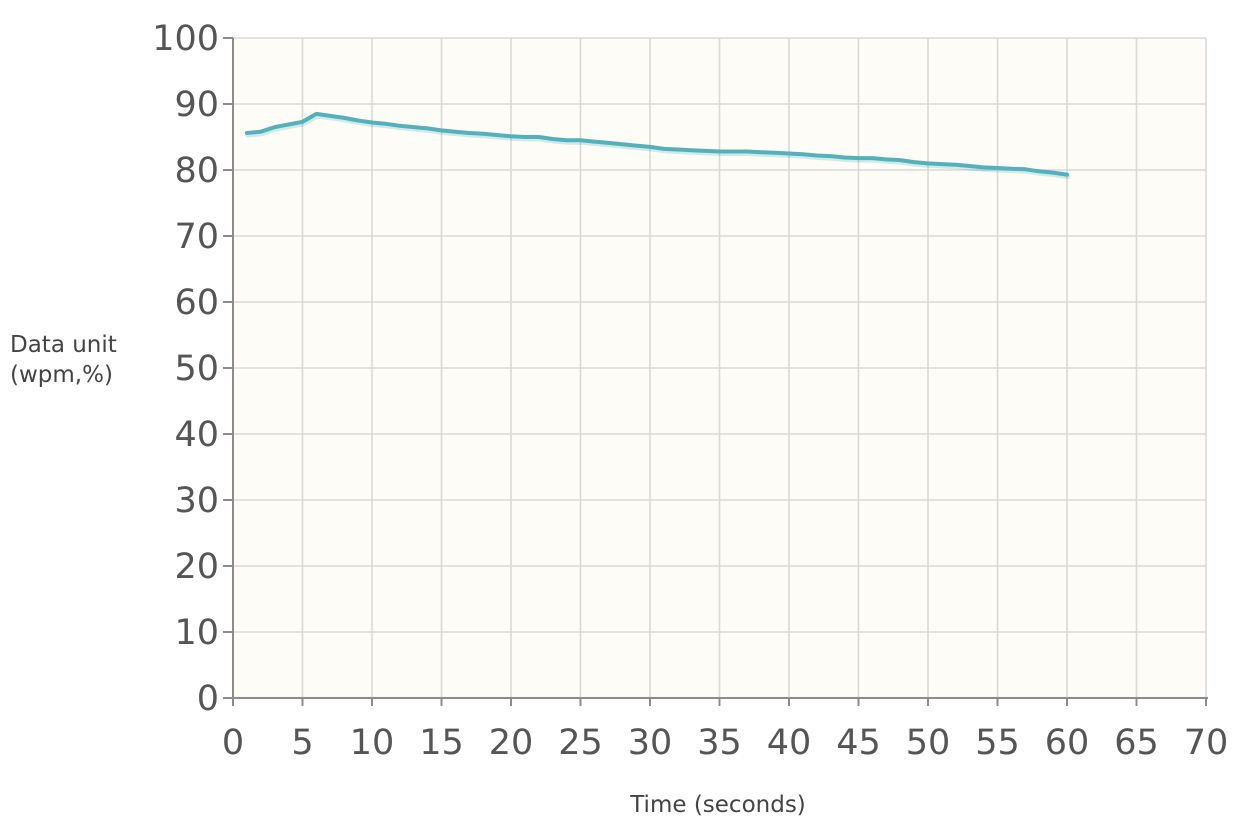  What do you see at coordinates (858, 743) in the screenshot?
I see `x-tick-label-45: 45` at bounding box center [858, 743].